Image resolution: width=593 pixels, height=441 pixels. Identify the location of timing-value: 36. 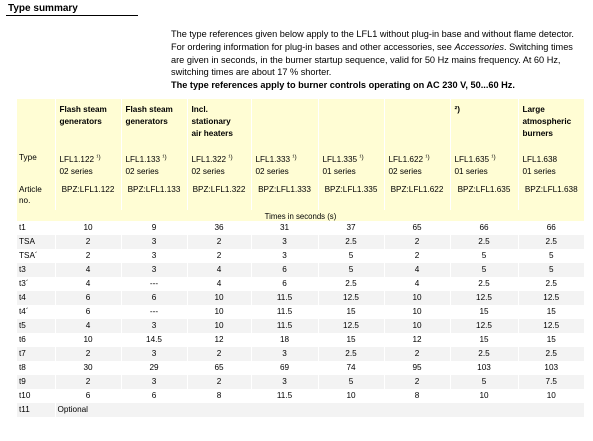
(218, 228).